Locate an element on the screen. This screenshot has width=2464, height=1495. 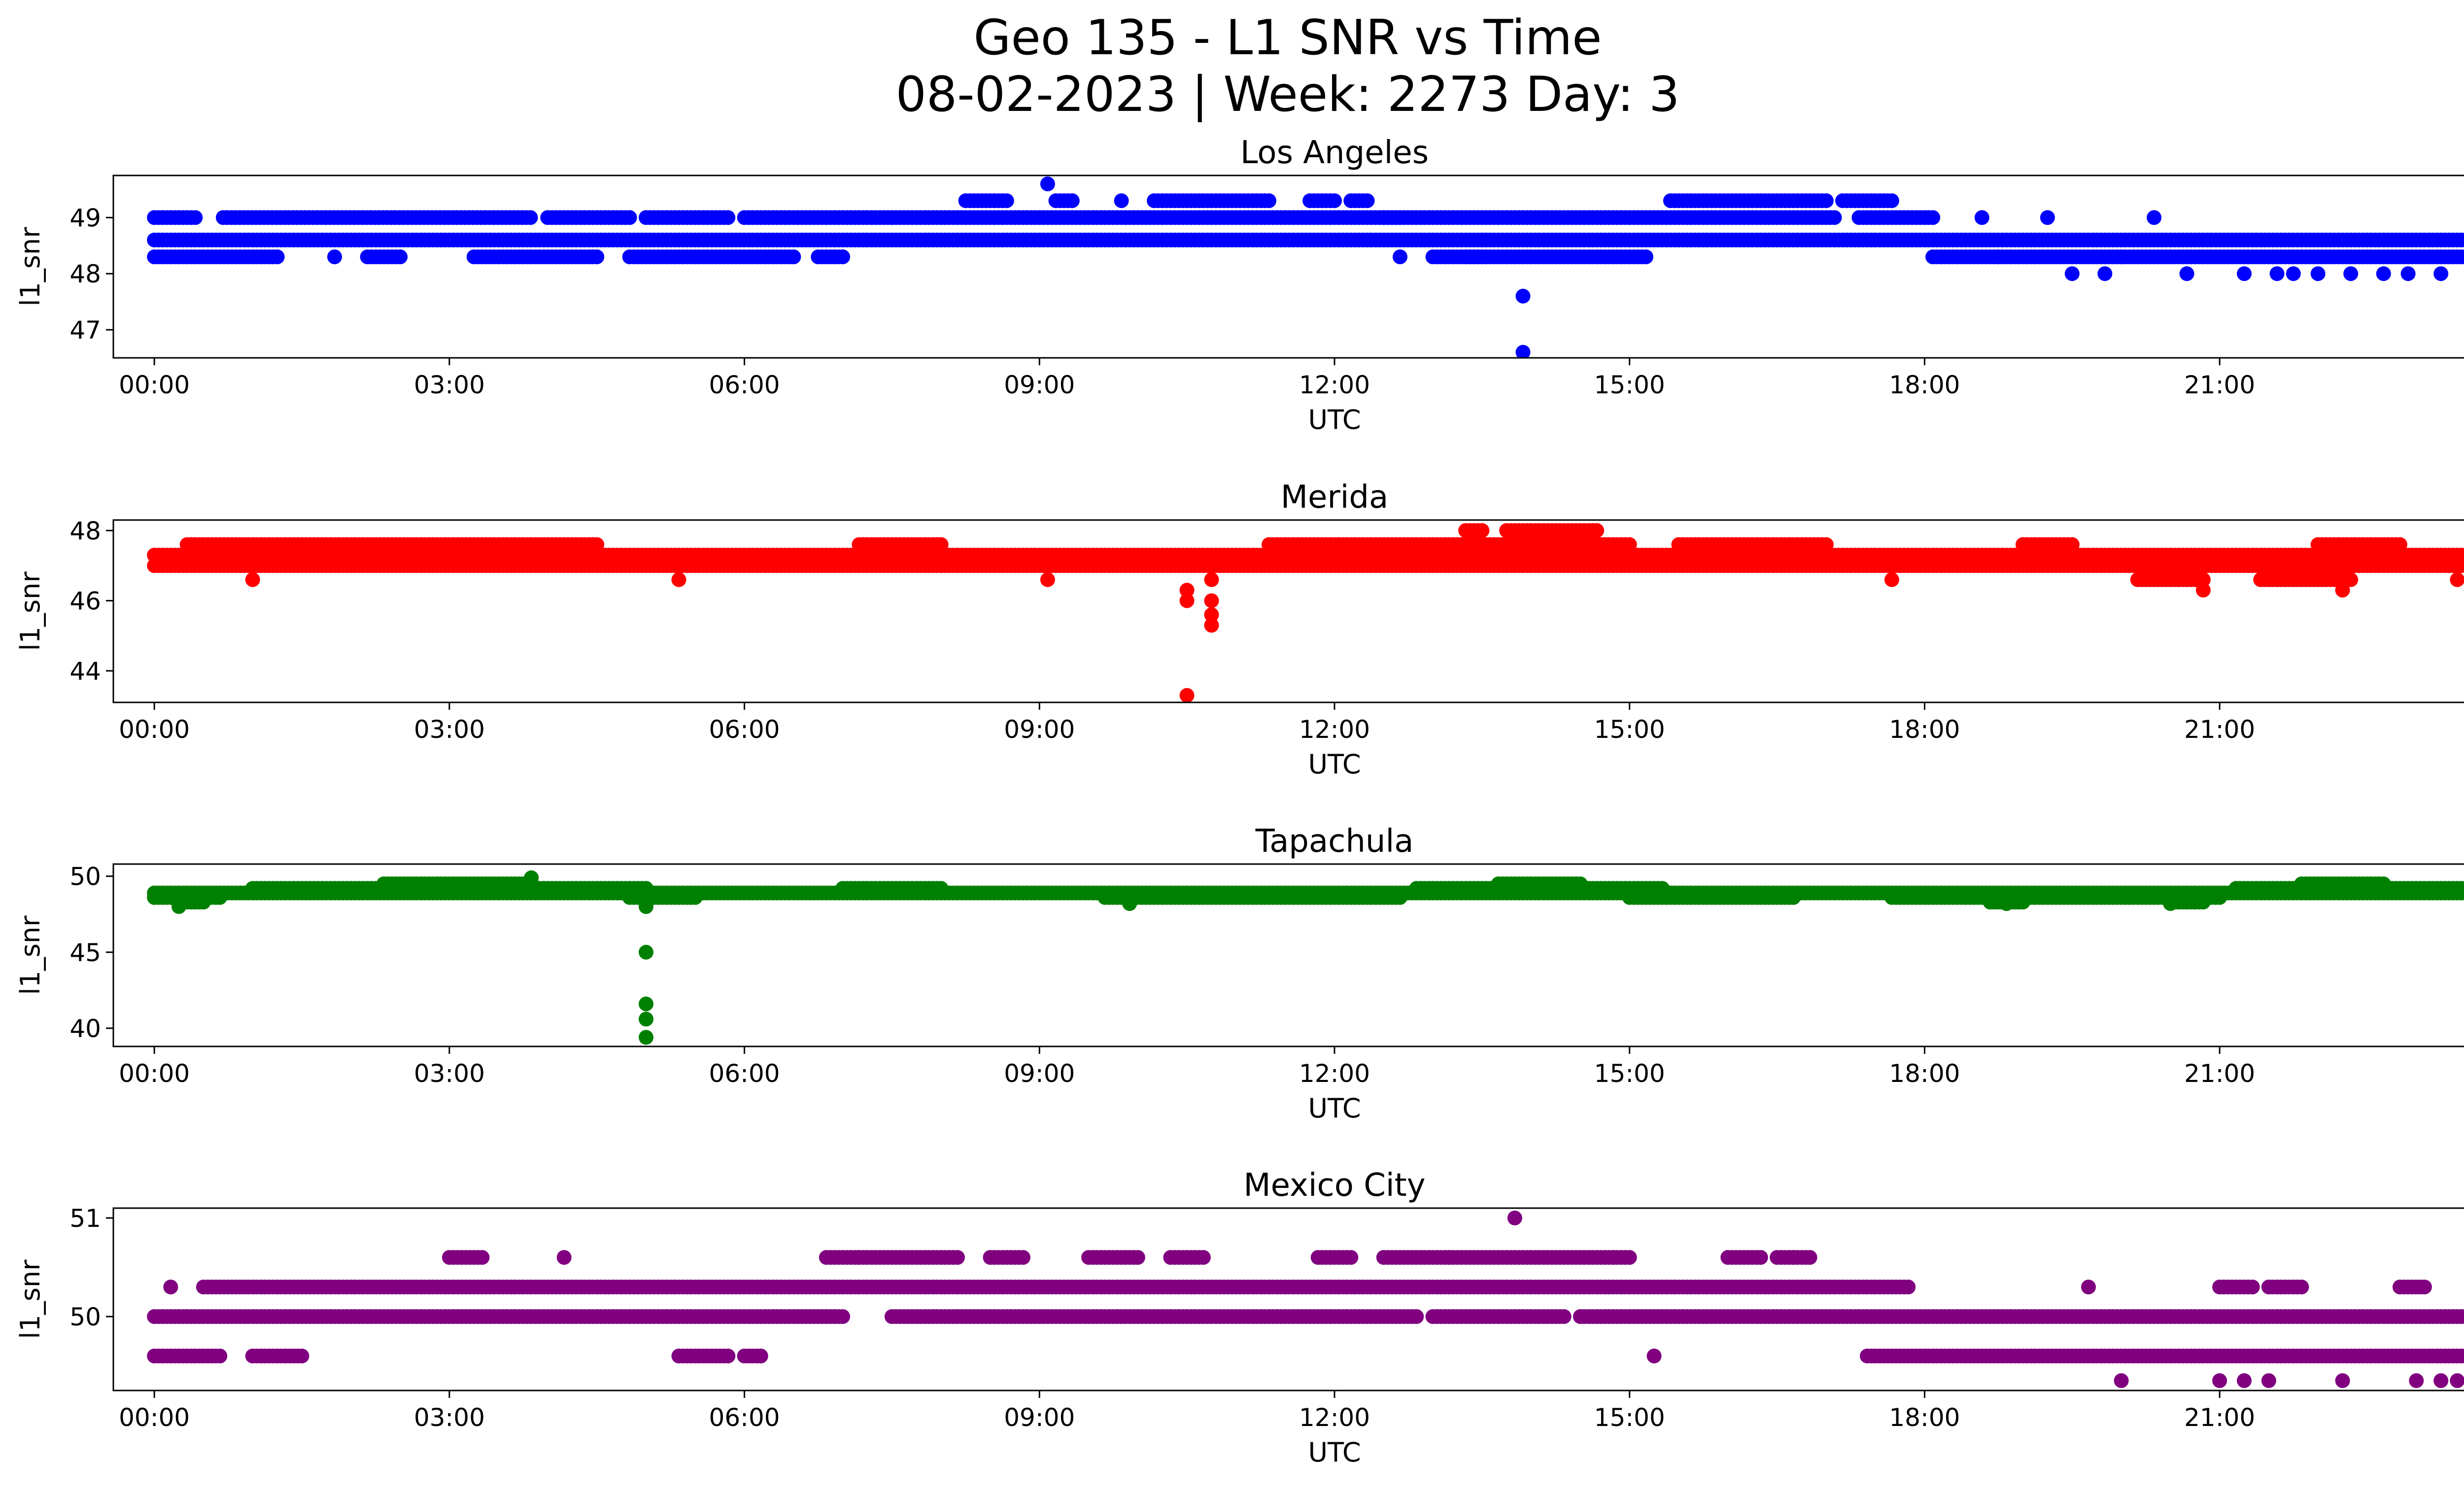
axes-frame is located at coordinates (1288, 266).